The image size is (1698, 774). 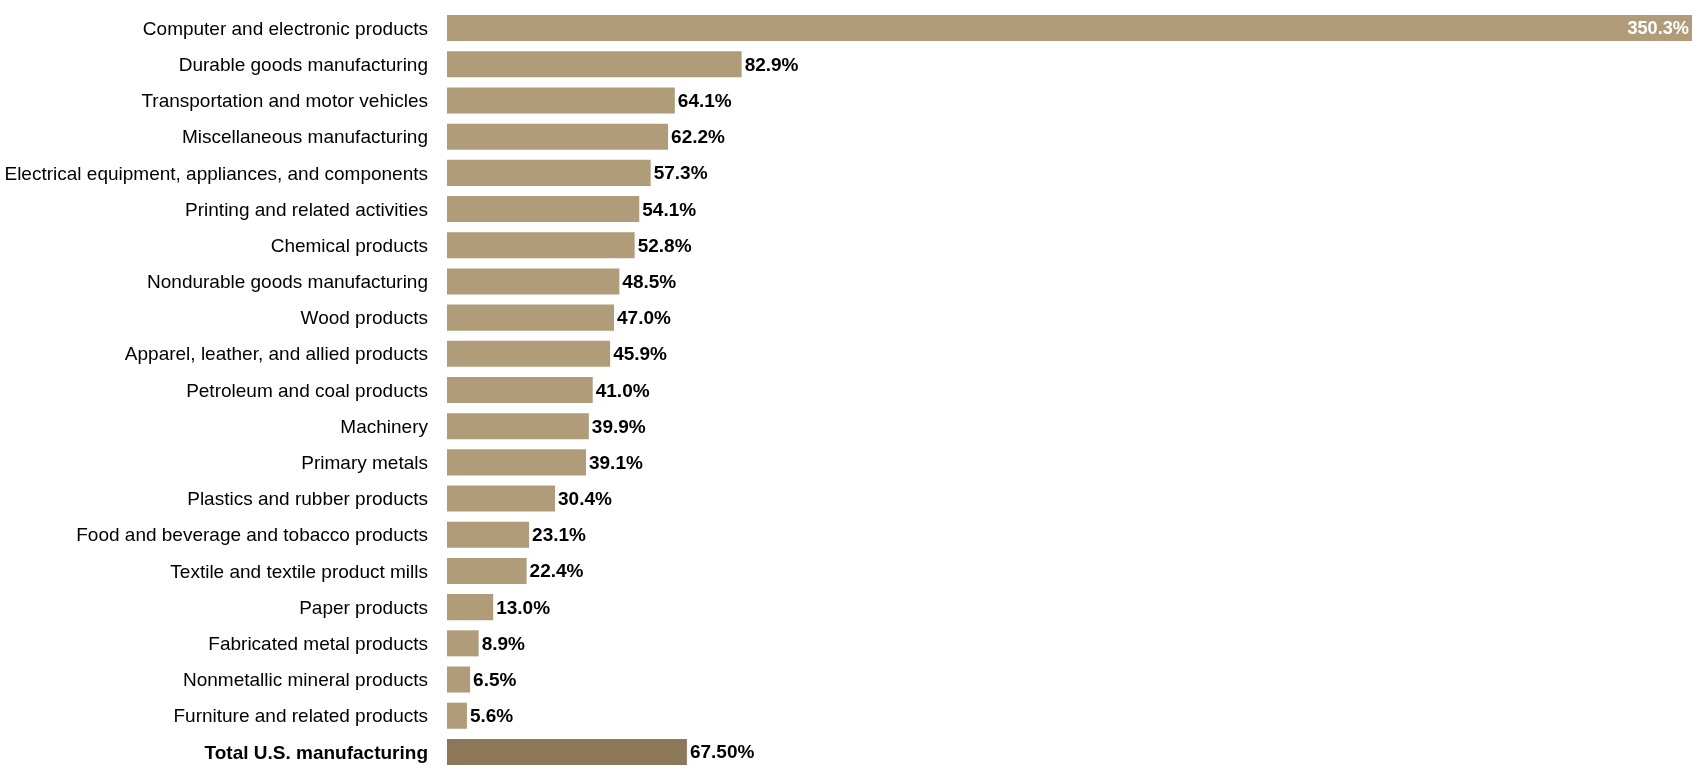 I want to click on y-tick-label: Nonmetallic mineral products, so click(x=305, y=680).